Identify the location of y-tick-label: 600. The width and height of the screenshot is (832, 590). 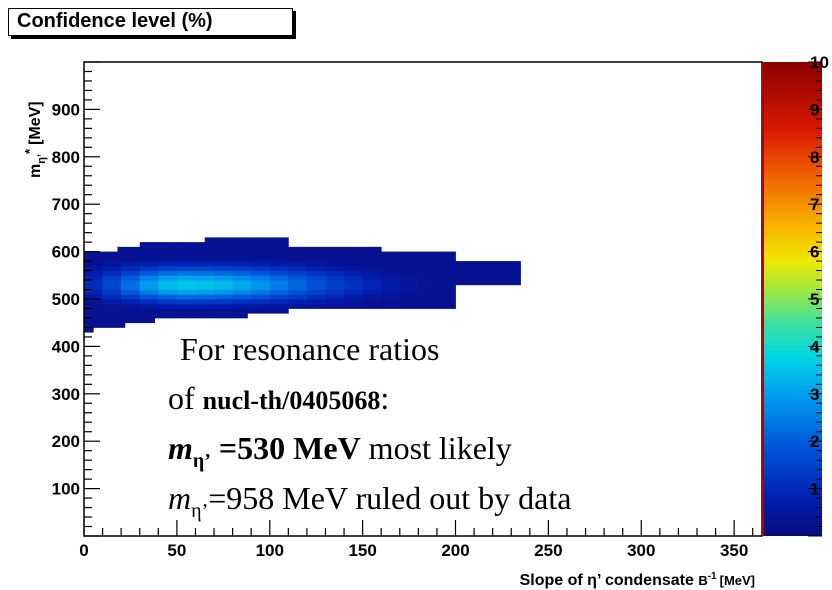
(66, 252).